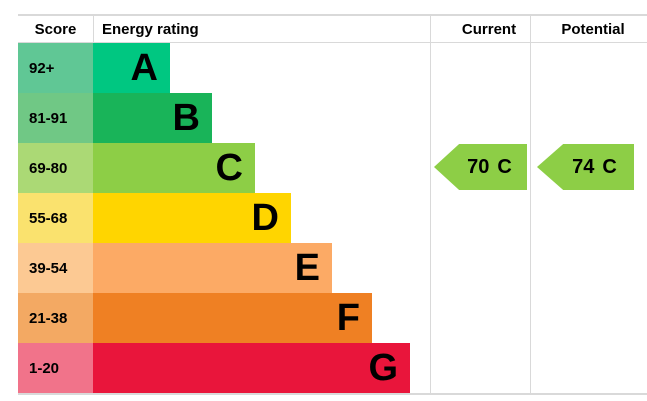 This screenshot has height=401, width=647. I want to click on band-row-b: 81-91 B, so click(332, 118).